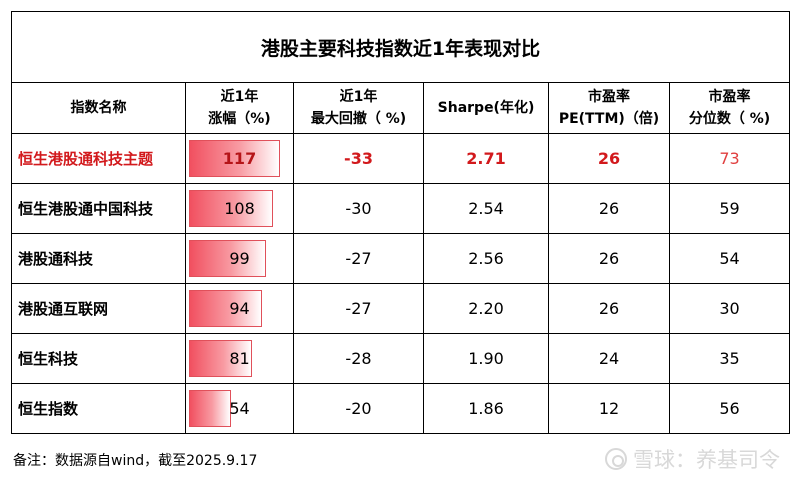  What do you see at coordinates (486, 358) in the screenshot?
I see `sharpe-cell: 1.90` at bounding box center [486, 358].